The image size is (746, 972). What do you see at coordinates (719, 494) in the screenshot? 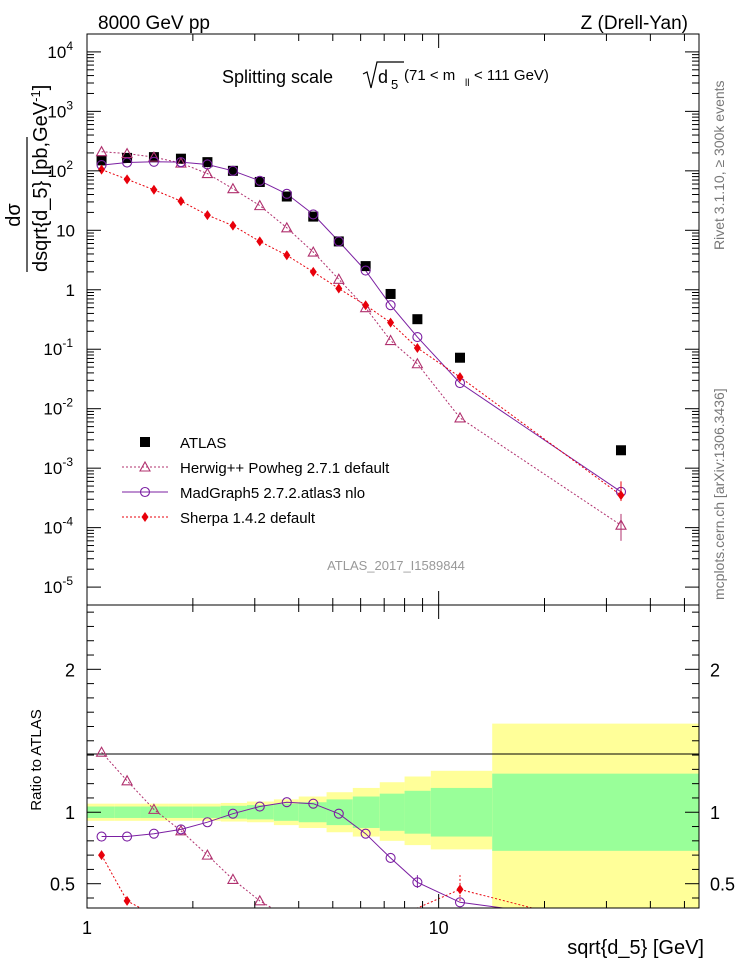
I see `mcplots-label: mcplots.cern.ch [arXiv:1306.3436]` at bounding box center [719, 494].